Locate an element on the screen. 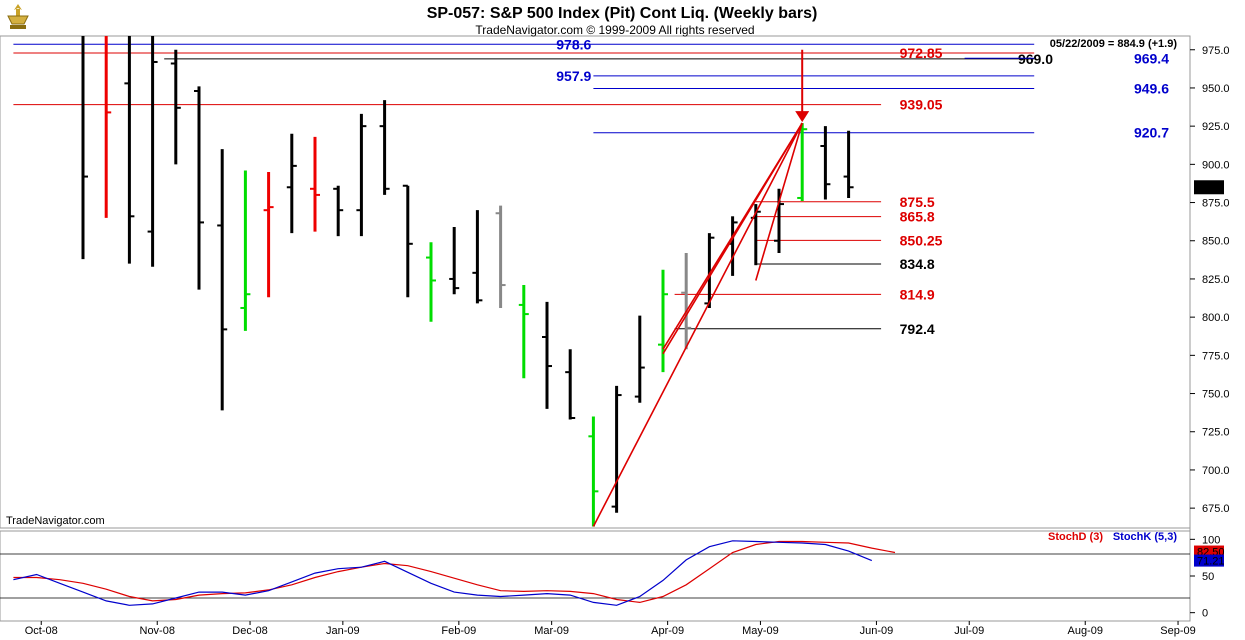 The height and width of the screenshot is (640, 1245). last-price-box is located at coordinates (1209, 187).